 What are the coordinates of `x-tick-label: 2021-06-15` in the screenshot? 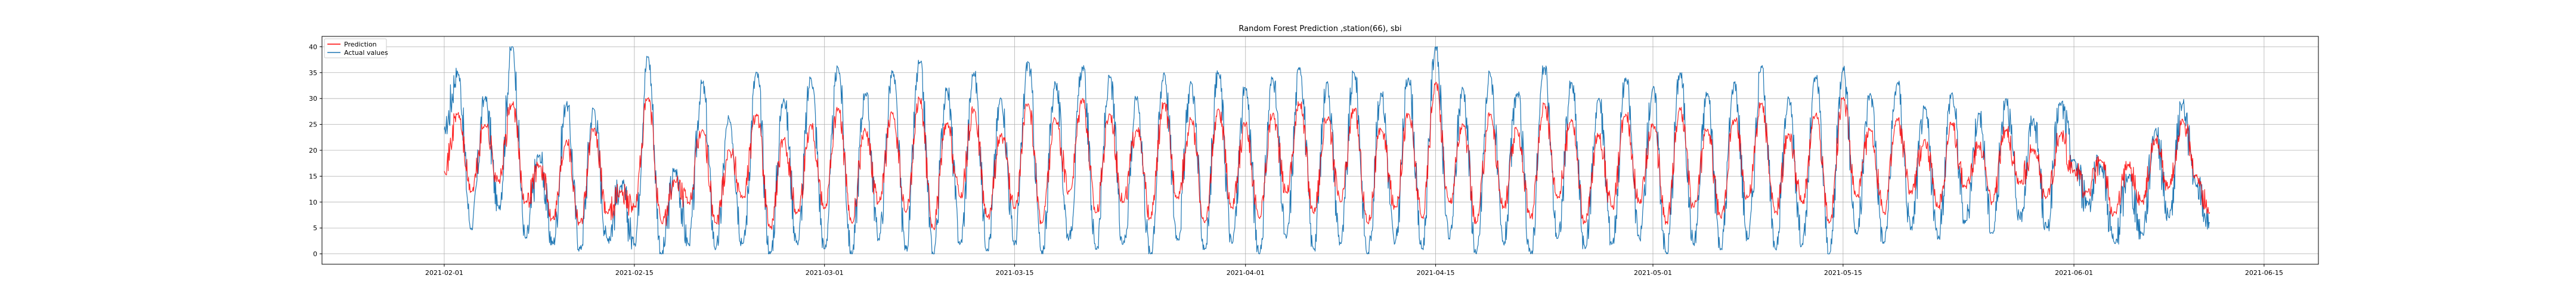 It's located at (2264, 273).